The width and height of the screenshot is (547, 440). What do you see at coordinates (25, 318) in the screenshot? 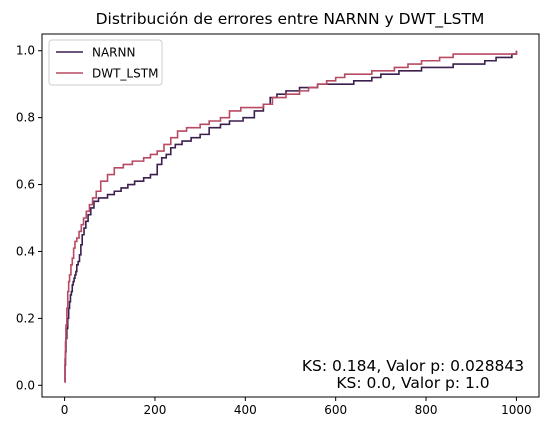
I see `y-tick-label: 0.2` at bounding box center [25, 318].